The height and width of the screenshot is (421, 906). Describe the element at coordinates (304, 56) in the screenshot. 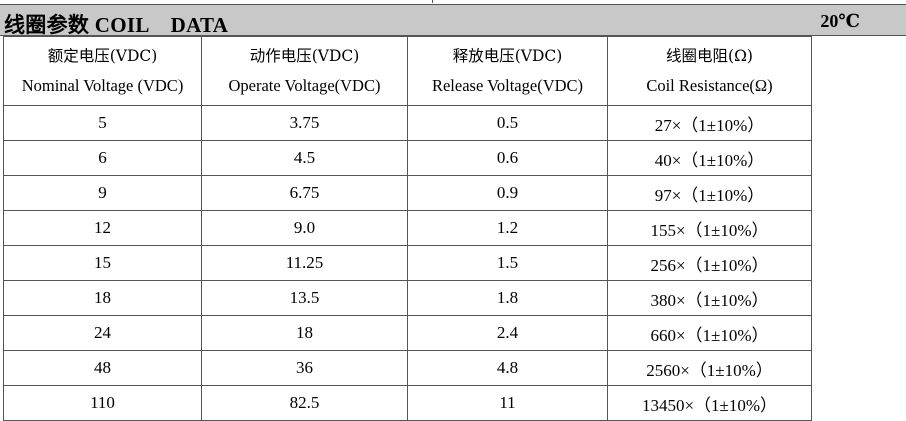

I see `header-cn: 动作电压(VDC)` at that location.